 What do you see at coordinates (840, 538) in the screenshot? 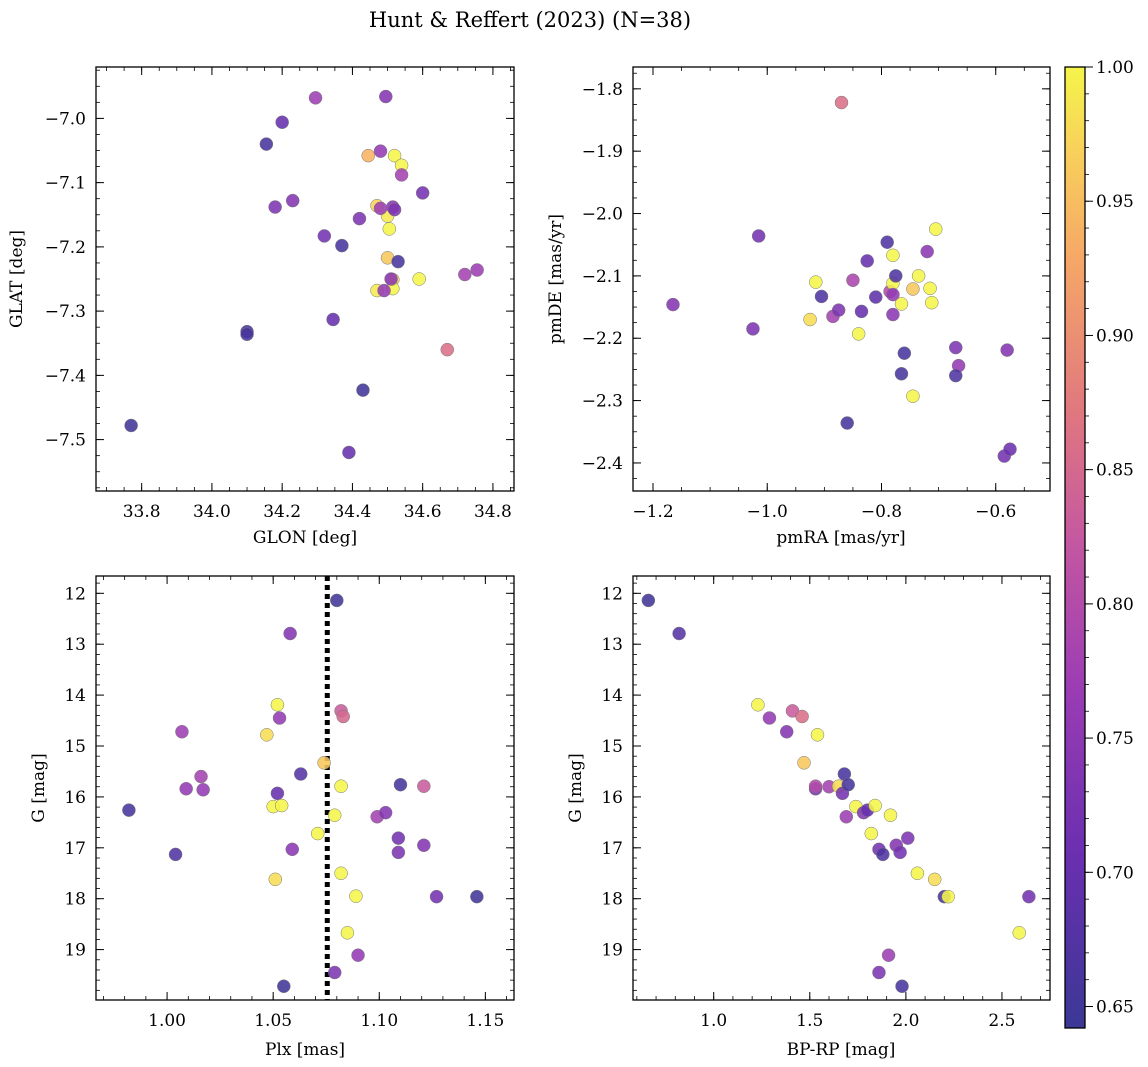
I see `x-axis-label: pmRA [mas/yr]` at bounding box center [840, 538].